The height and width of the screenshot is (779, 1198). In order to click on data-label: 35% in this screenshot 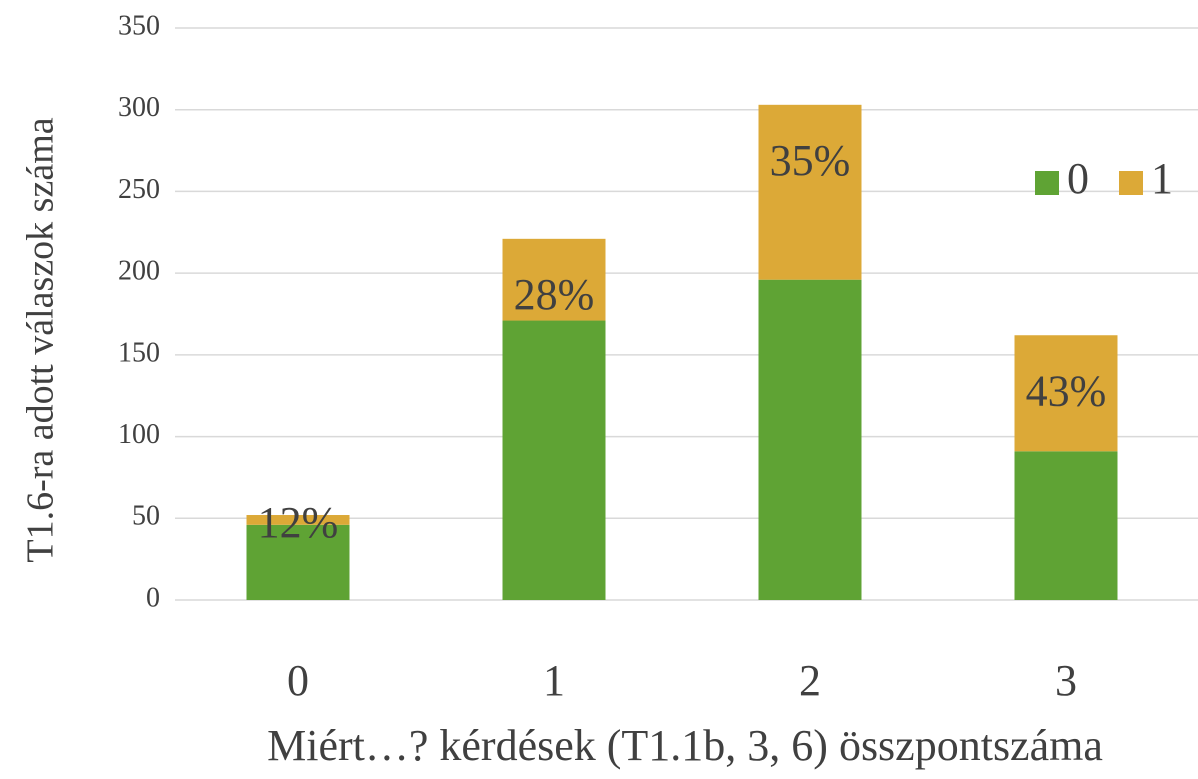, I will do `click(810, 160)`.